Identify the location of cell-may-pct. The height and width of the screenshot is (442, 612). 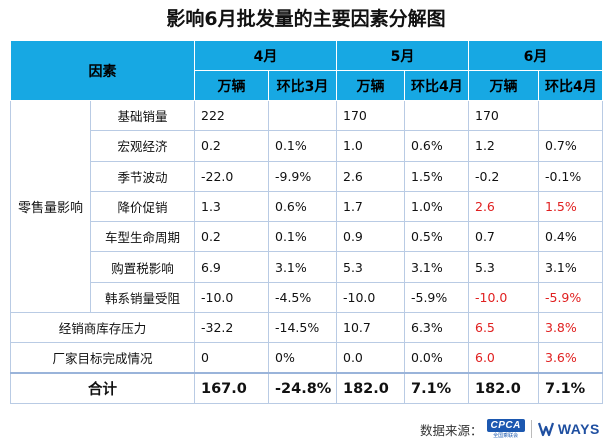
(436, 115).